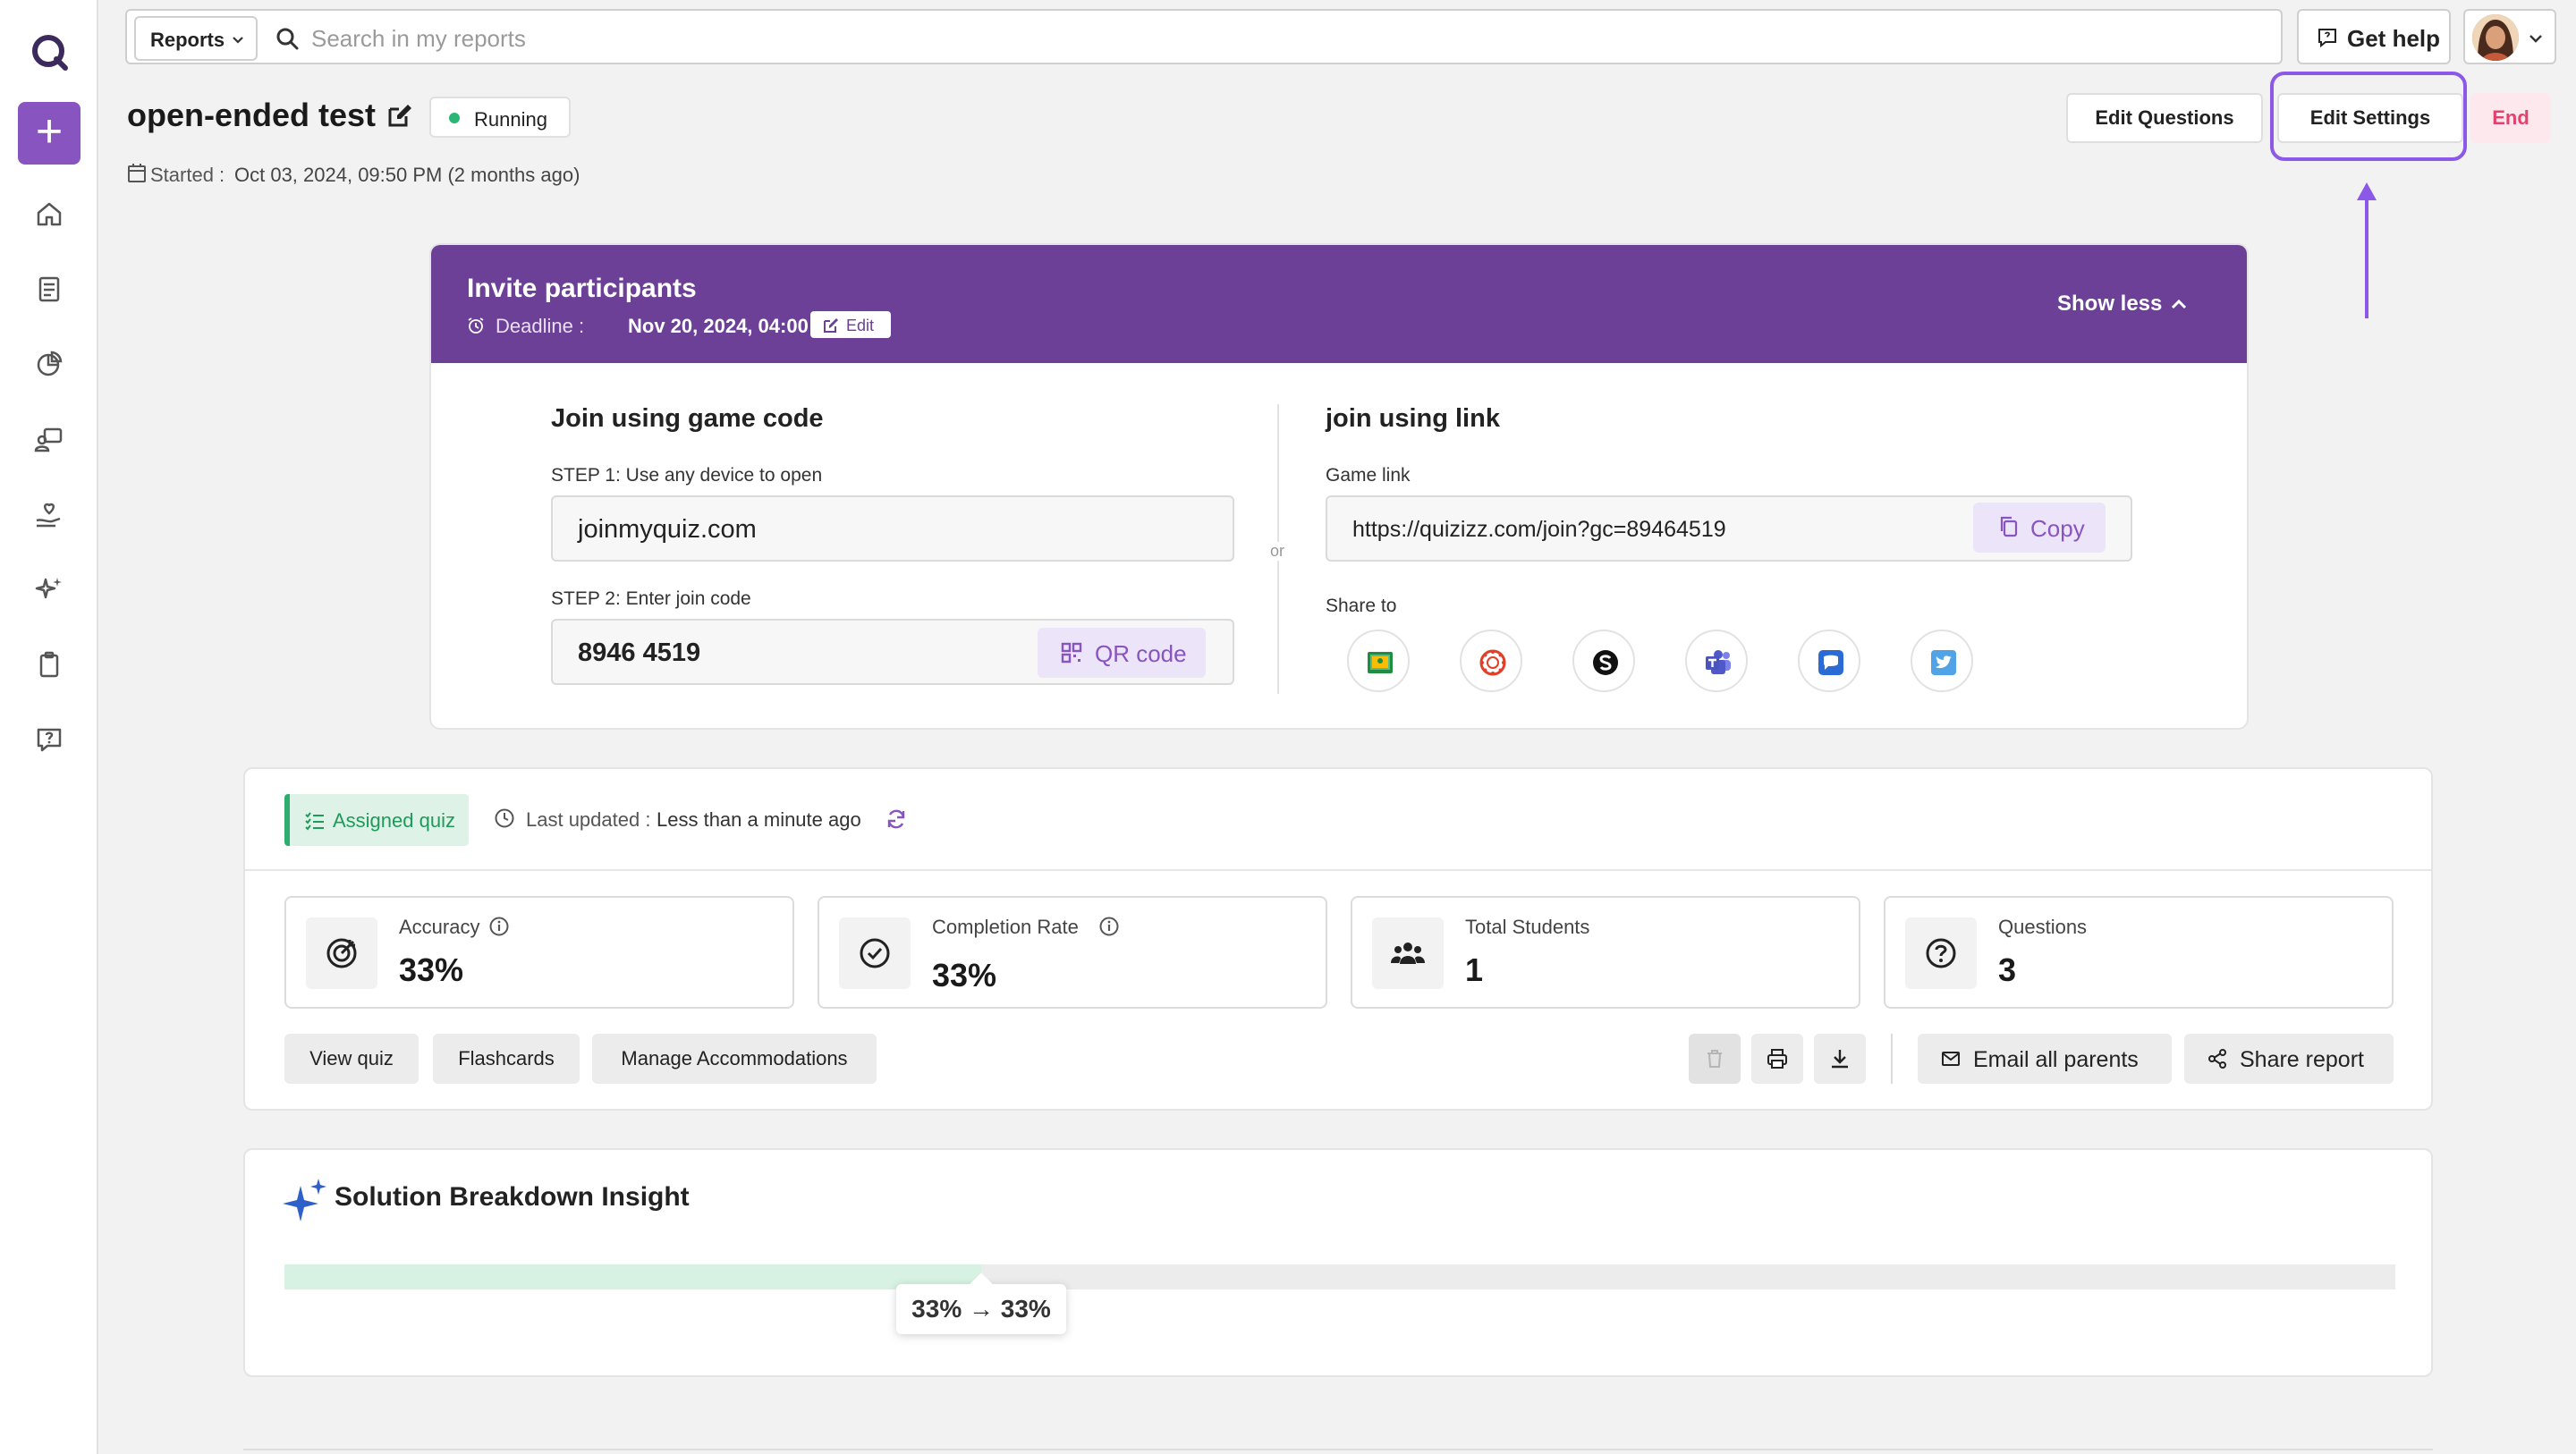 The image size is (2576, 1454). I want to click on show-less-toggle: Show less, so click(2122, 305).